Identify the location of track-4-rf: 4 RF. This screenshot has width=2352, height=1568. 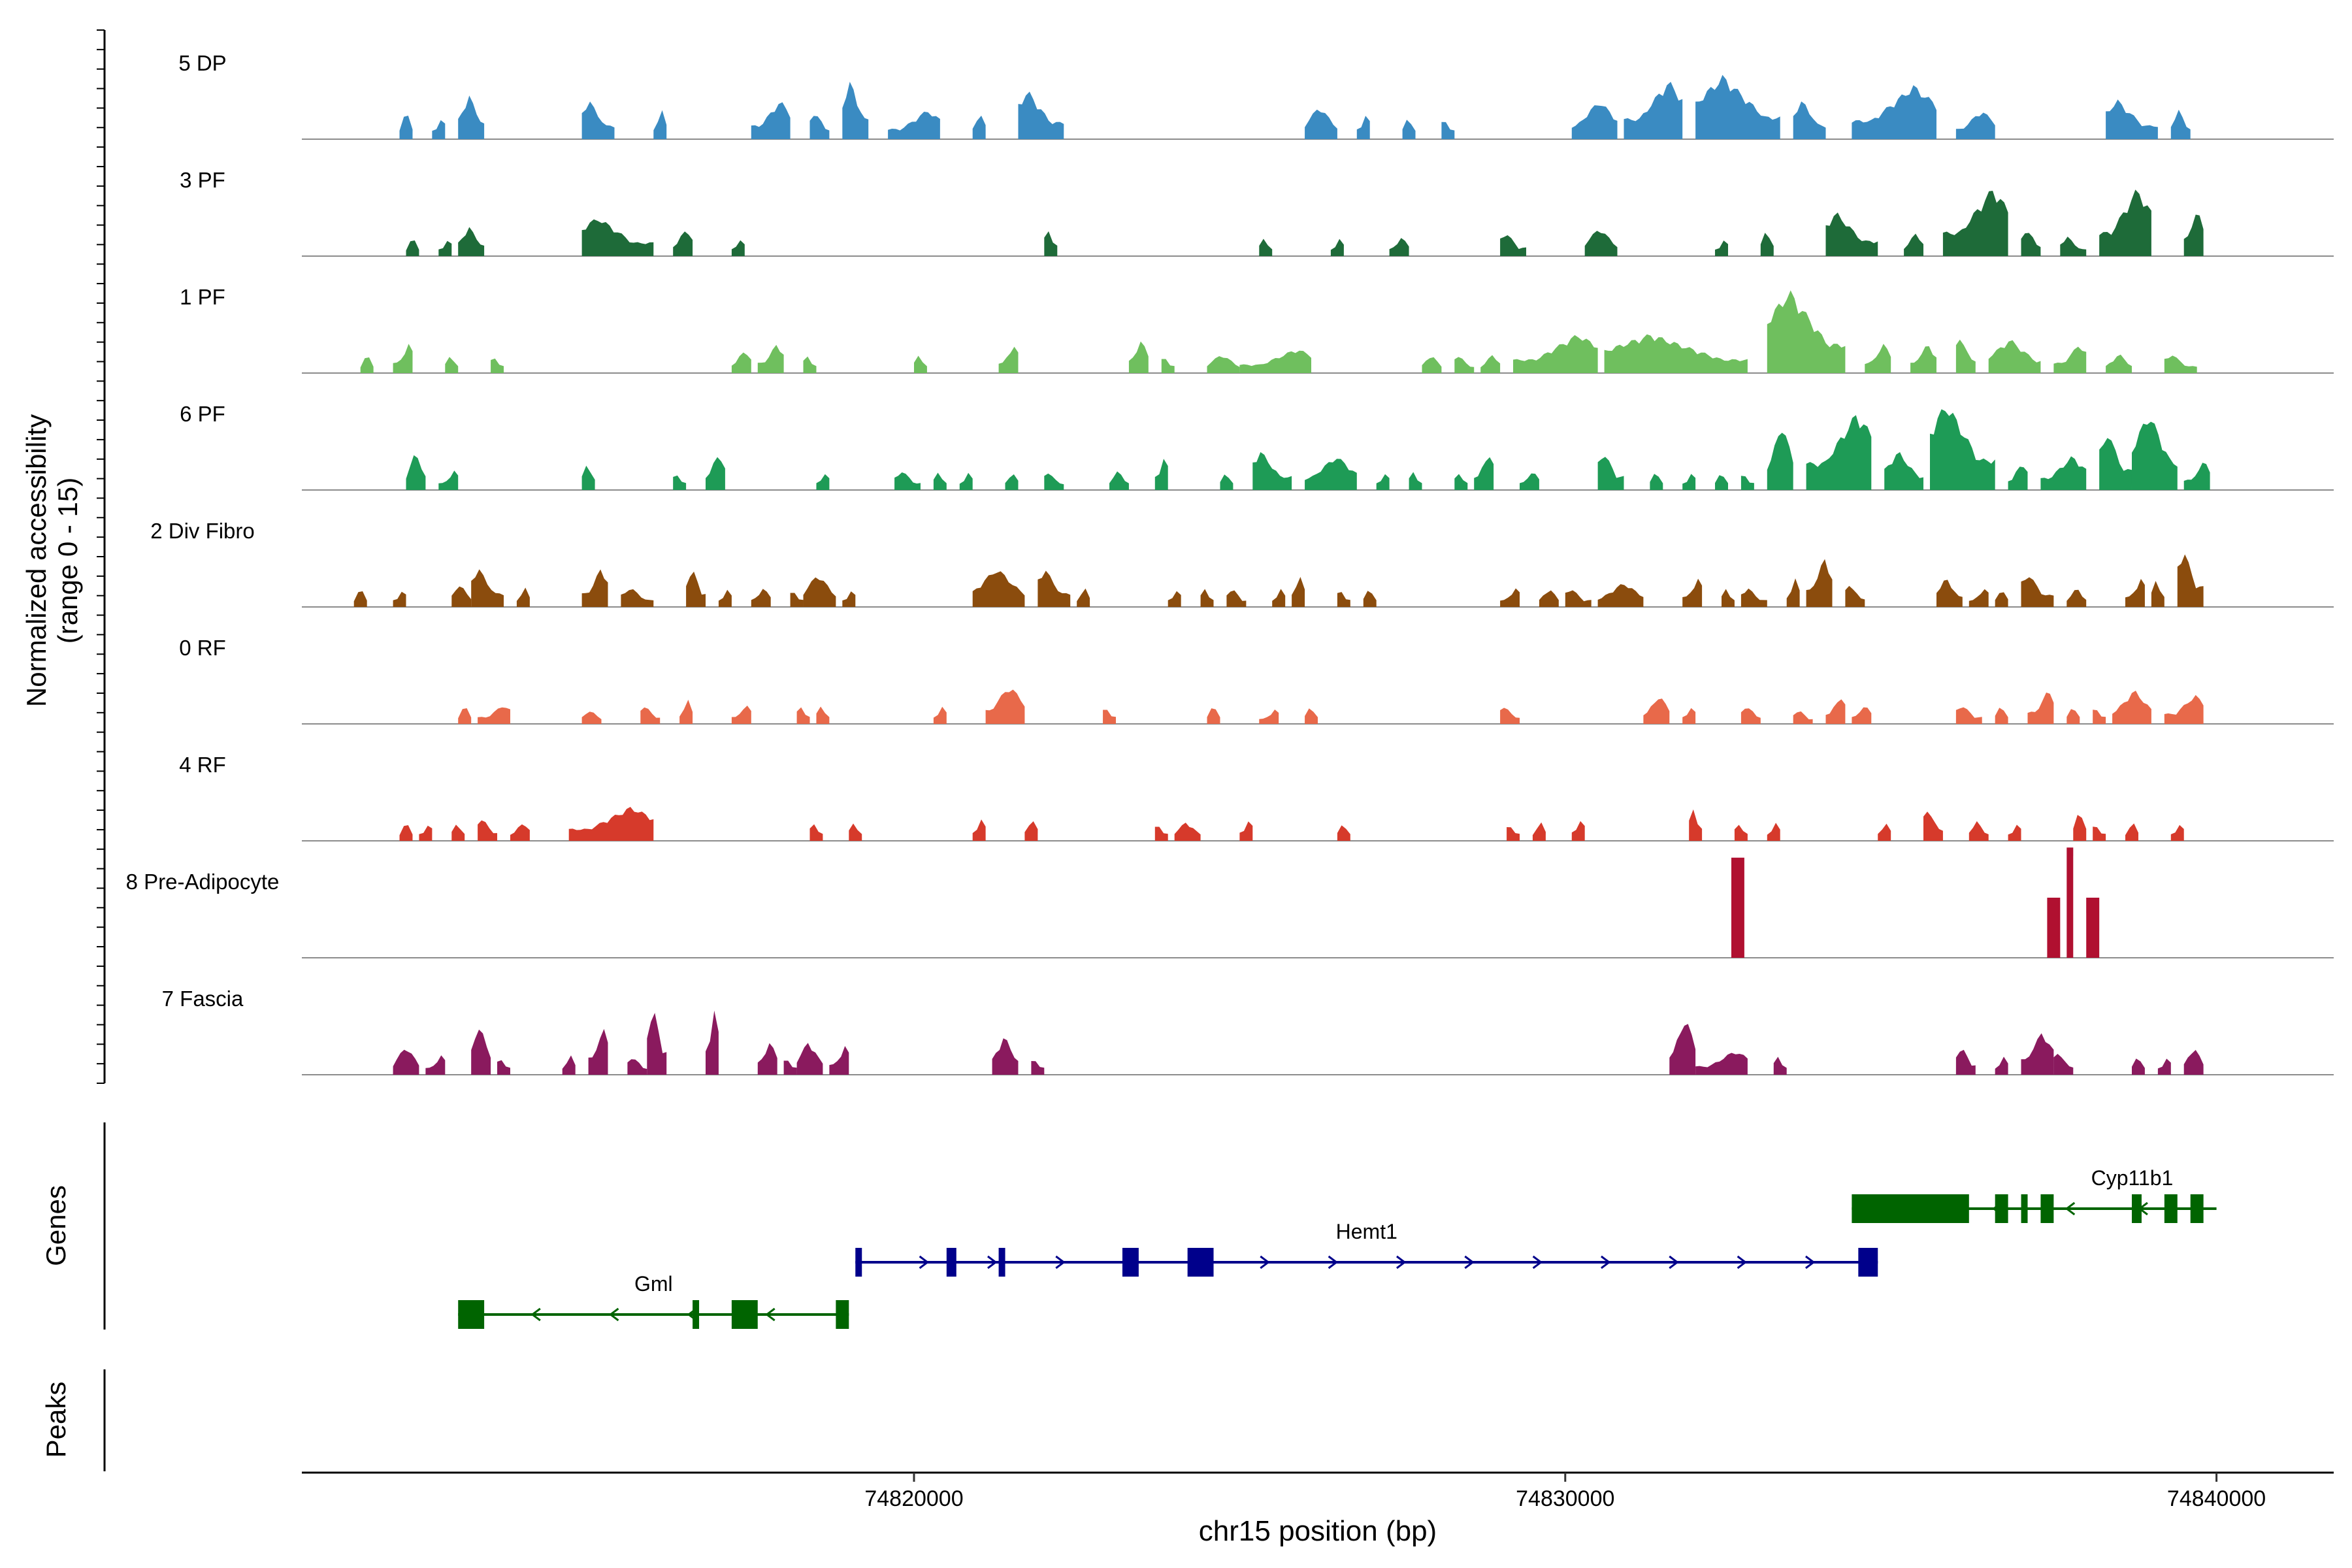
(1256, 797).